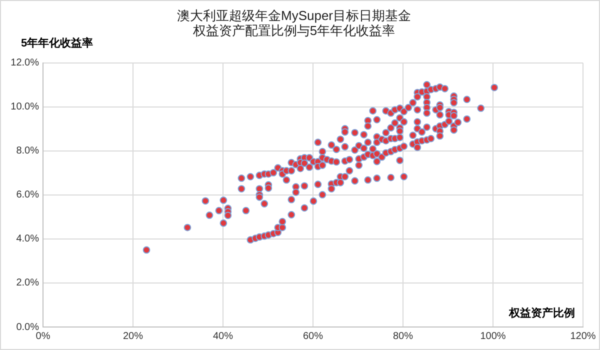 Image resolution: width=600 pixels, height=350 pixels. Describe the element at coordinates (25, 107) in the screenshot. I see `y-tick-label: 10.0%` at that location.